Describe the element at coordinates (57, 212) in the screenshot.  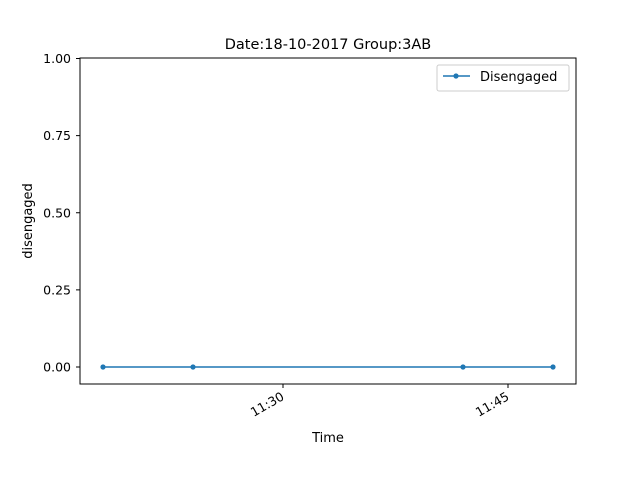
I see `y-tick-label: 0.50` at that location.